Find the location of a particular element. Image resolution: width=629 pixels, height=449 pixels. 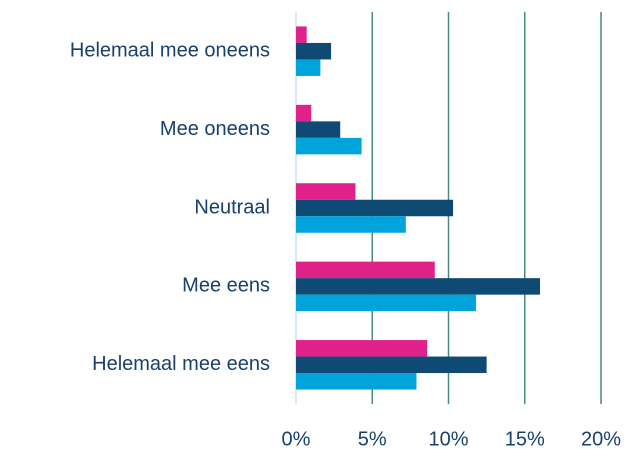

x-tick-label: 20% is located at coordinates (601, 438).